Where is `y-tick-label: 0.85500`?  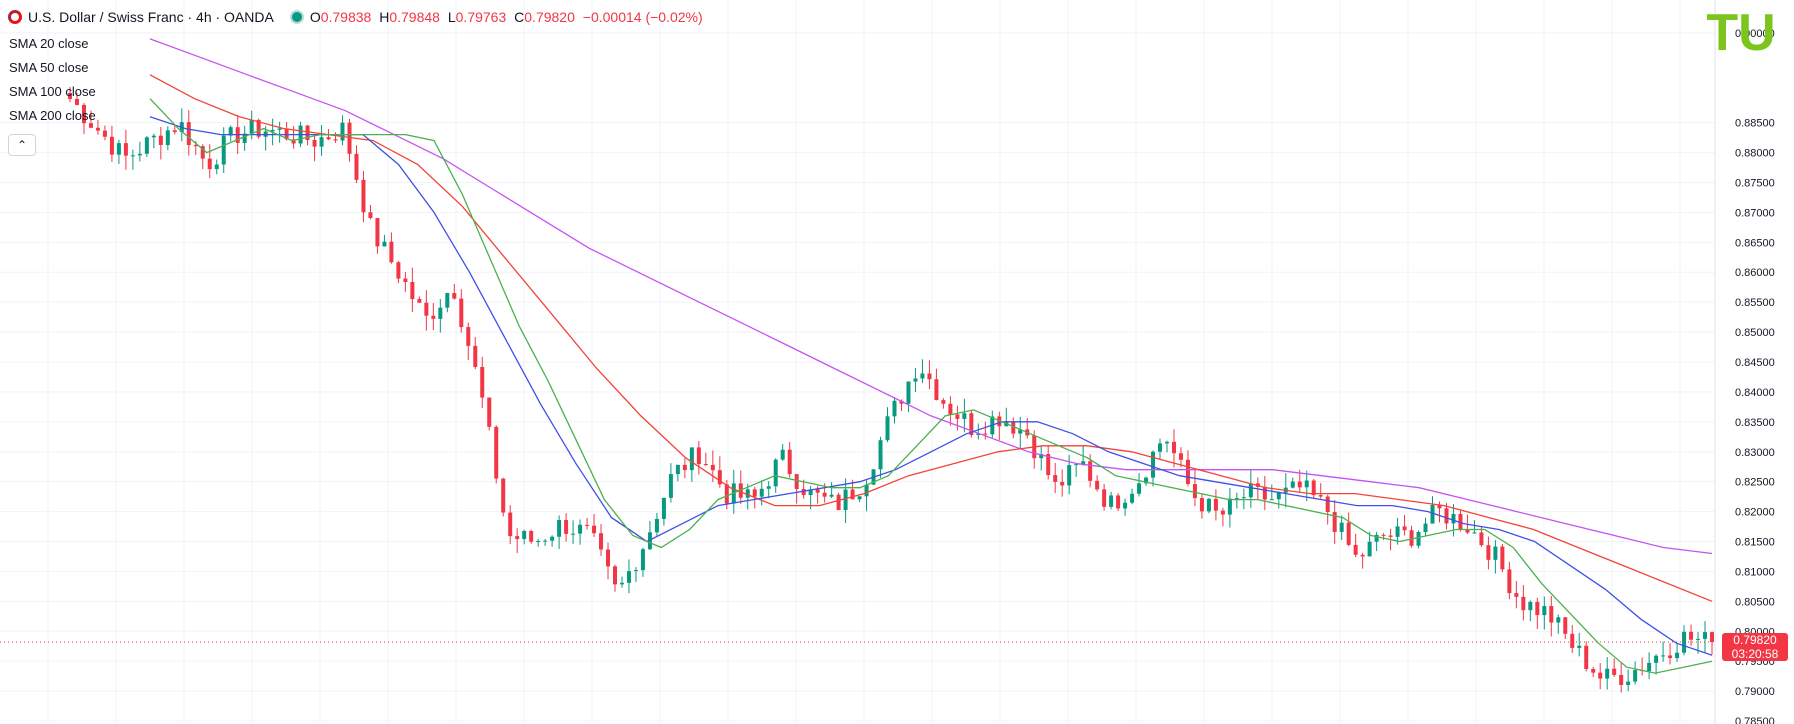 y-tick-label: 0.85500 is located at coordinates (1755, 303).